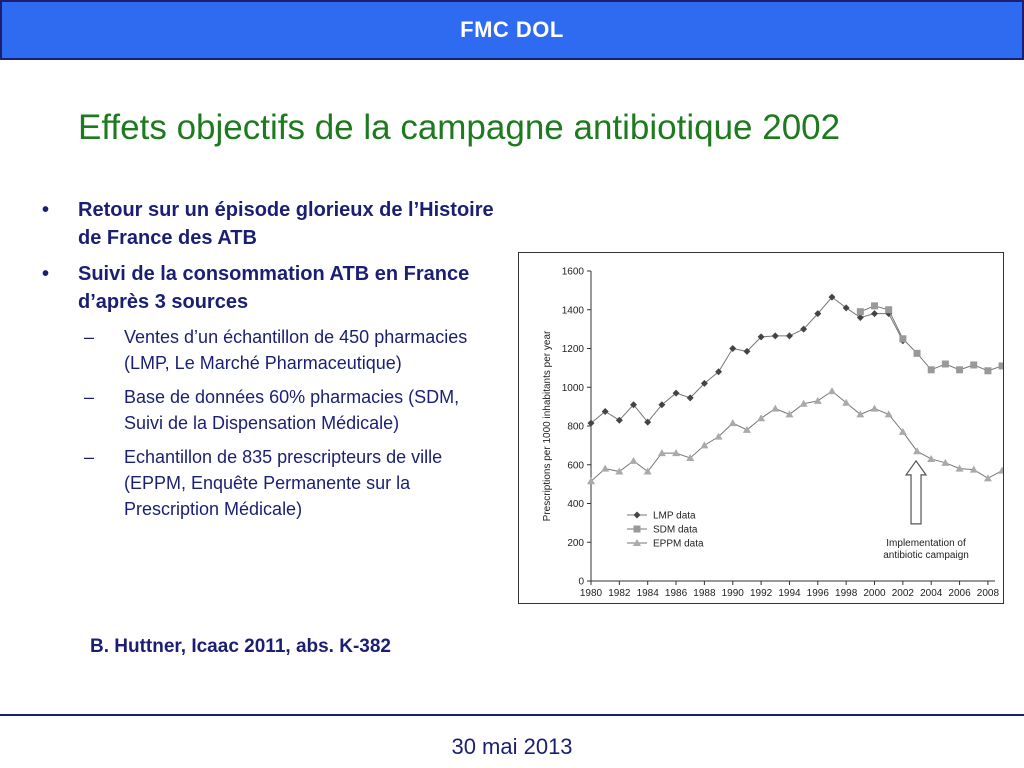 Image resolution: width=1024 pixels, height=768 pixels. I want to click on series-line-square, so click(931, 338).